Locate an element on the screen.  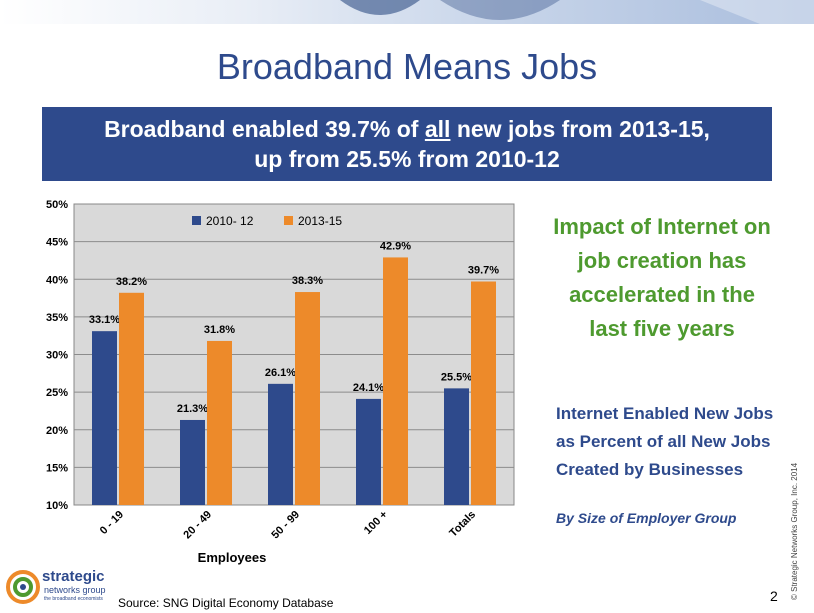
data-label: 24.1% is located at coordinates (368, 388).